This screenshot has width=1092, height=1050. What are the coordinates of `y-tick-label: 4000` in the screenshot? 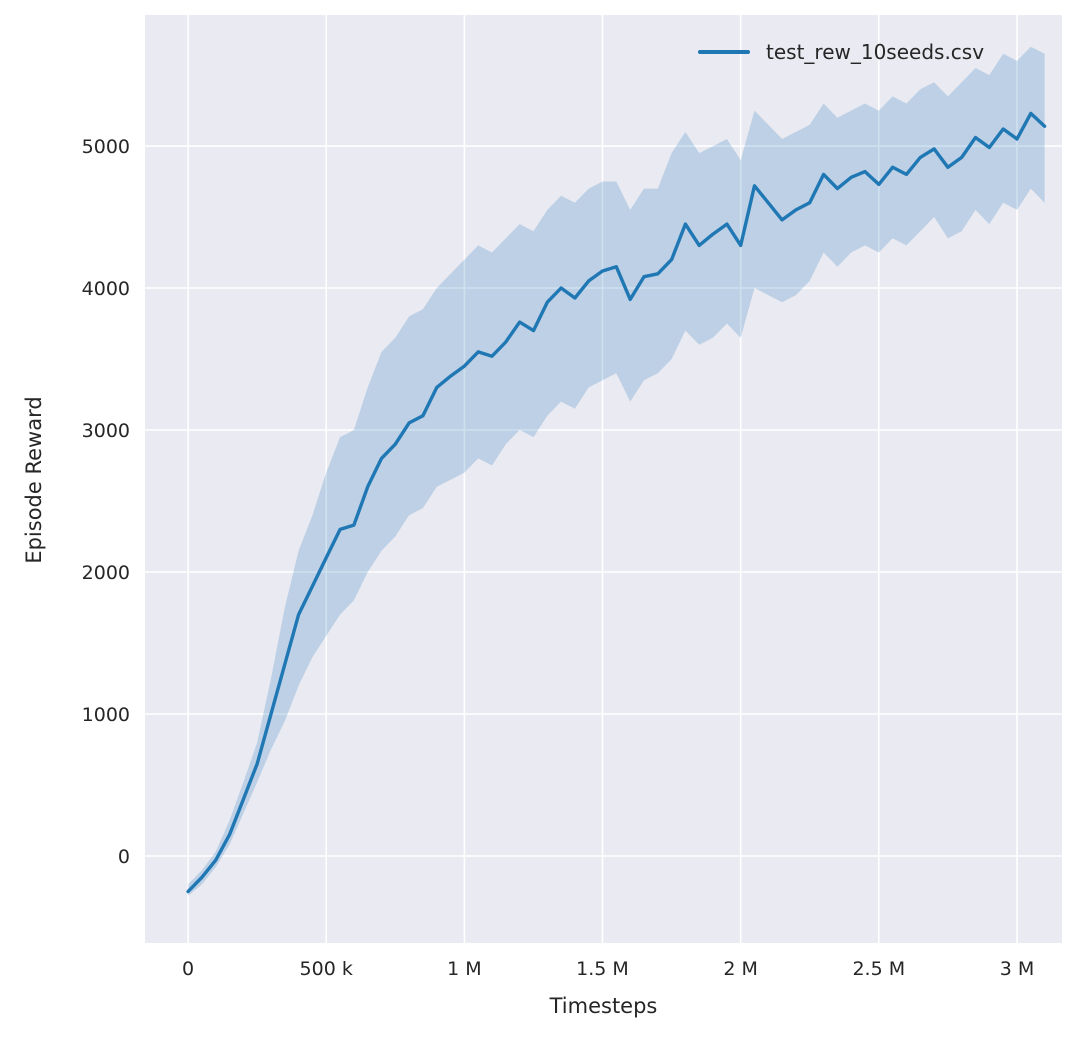 It's located at (106, 289).